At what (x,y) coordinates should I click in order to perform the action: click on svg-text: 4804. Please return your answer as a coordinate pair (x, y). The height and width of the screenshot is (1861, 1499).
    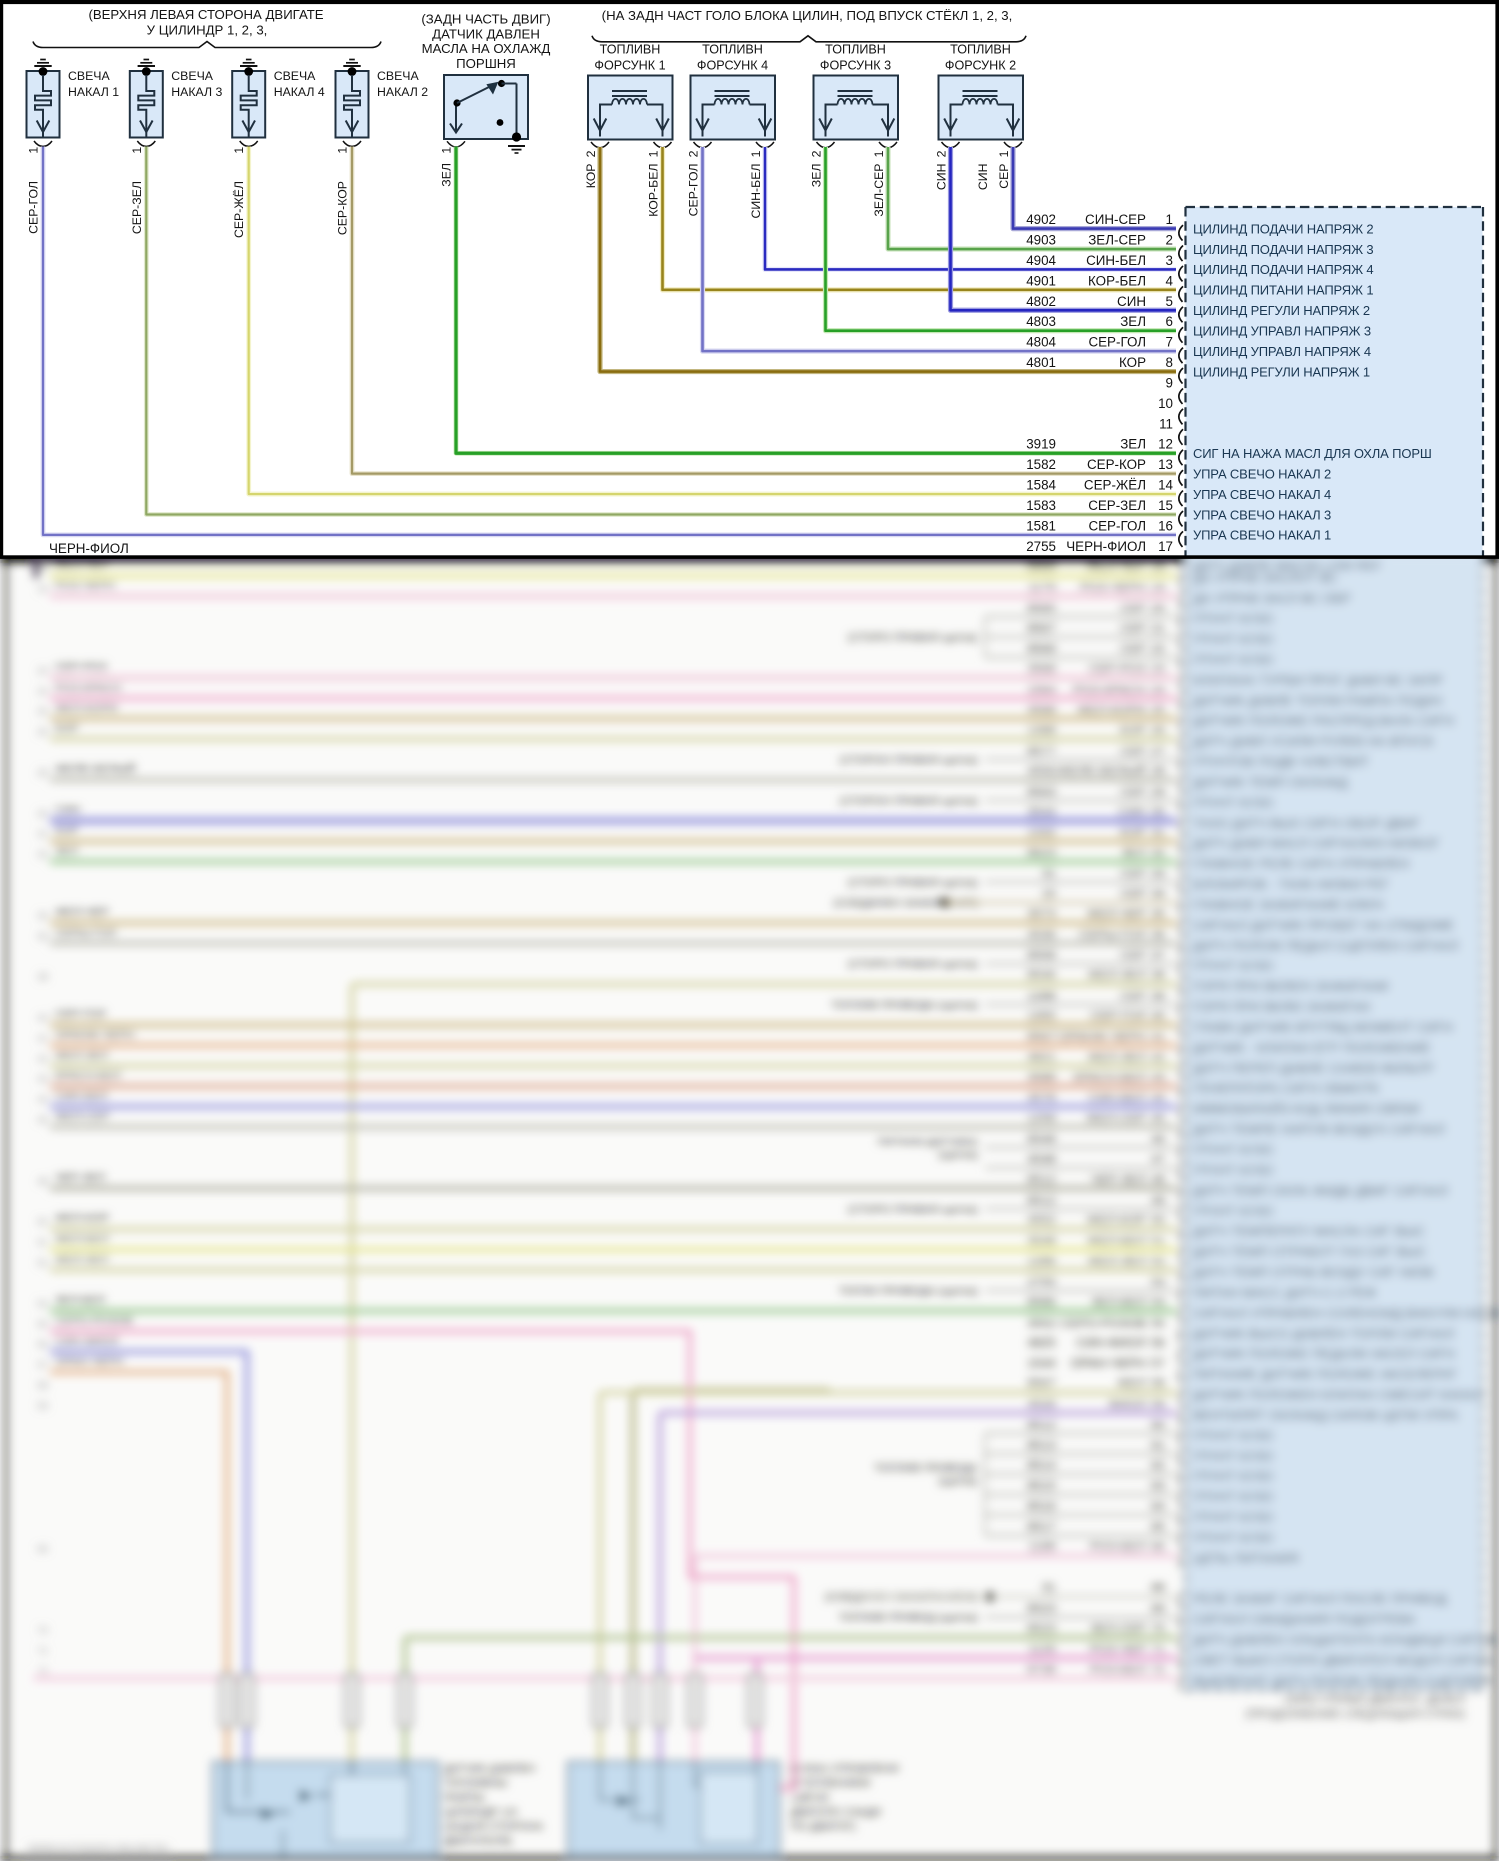
    Looking at the image, I should click on (1041, 342).